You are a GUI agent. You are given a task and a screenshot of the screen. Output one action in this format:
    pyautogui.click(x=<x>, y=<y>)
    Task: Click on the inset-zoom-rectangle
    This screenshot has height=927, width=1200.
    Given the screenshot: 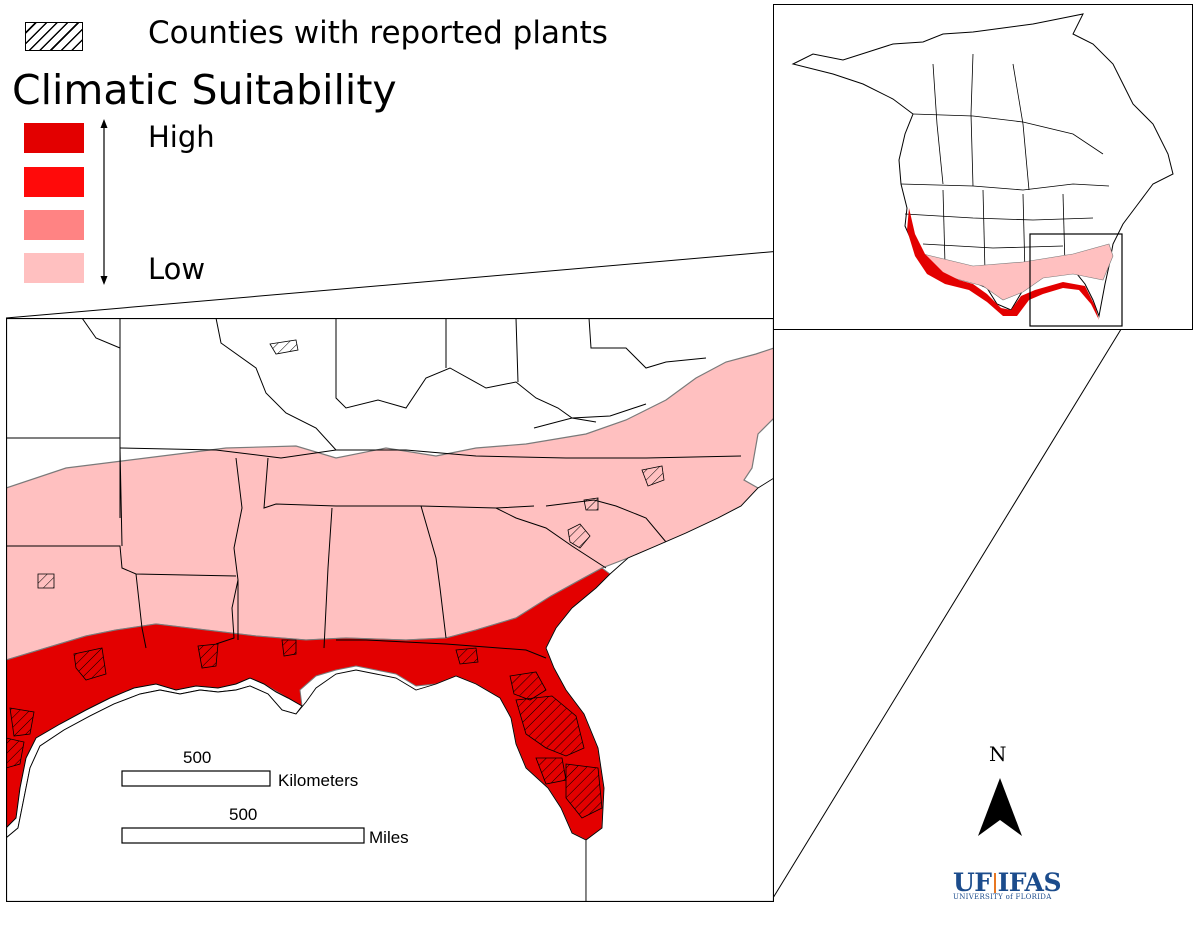 What is the action you would take?
    pyautogui.click(x=1076, y=280)
    